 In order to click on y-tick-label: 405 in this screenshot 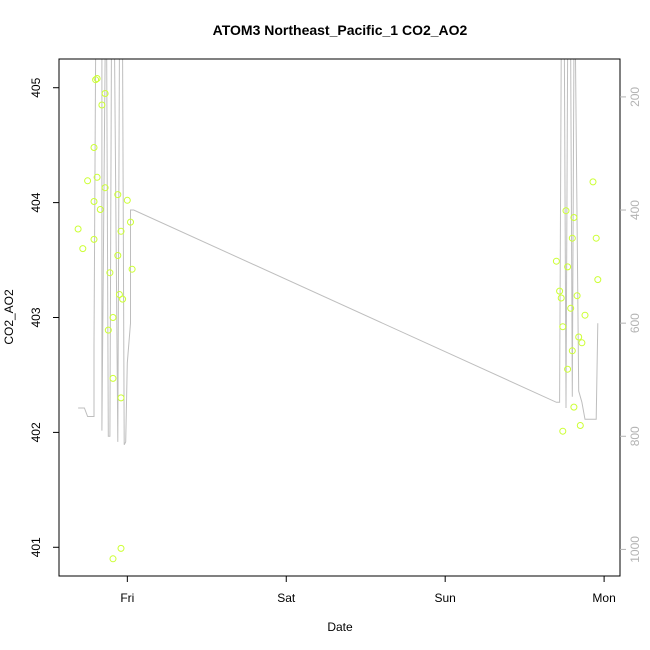, I will do `click(36, 87)`.